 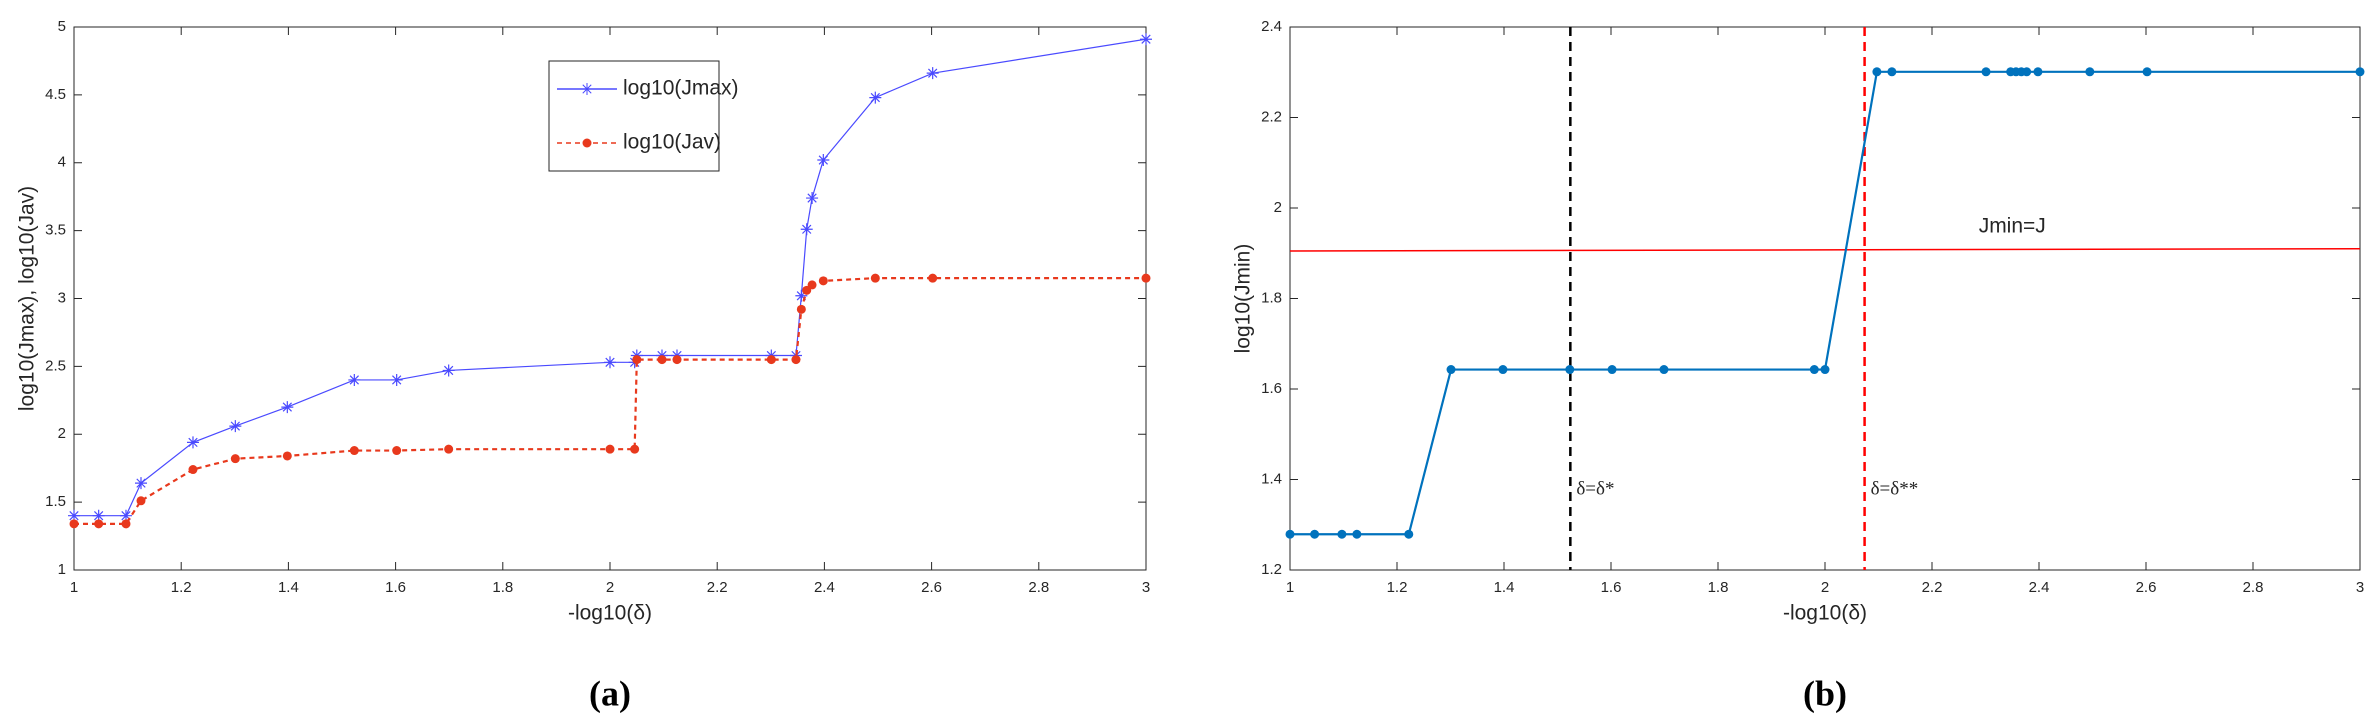 I want to click on y-axis-label: log10(Jmax), log10(Jav), so click(x=27, y=298).